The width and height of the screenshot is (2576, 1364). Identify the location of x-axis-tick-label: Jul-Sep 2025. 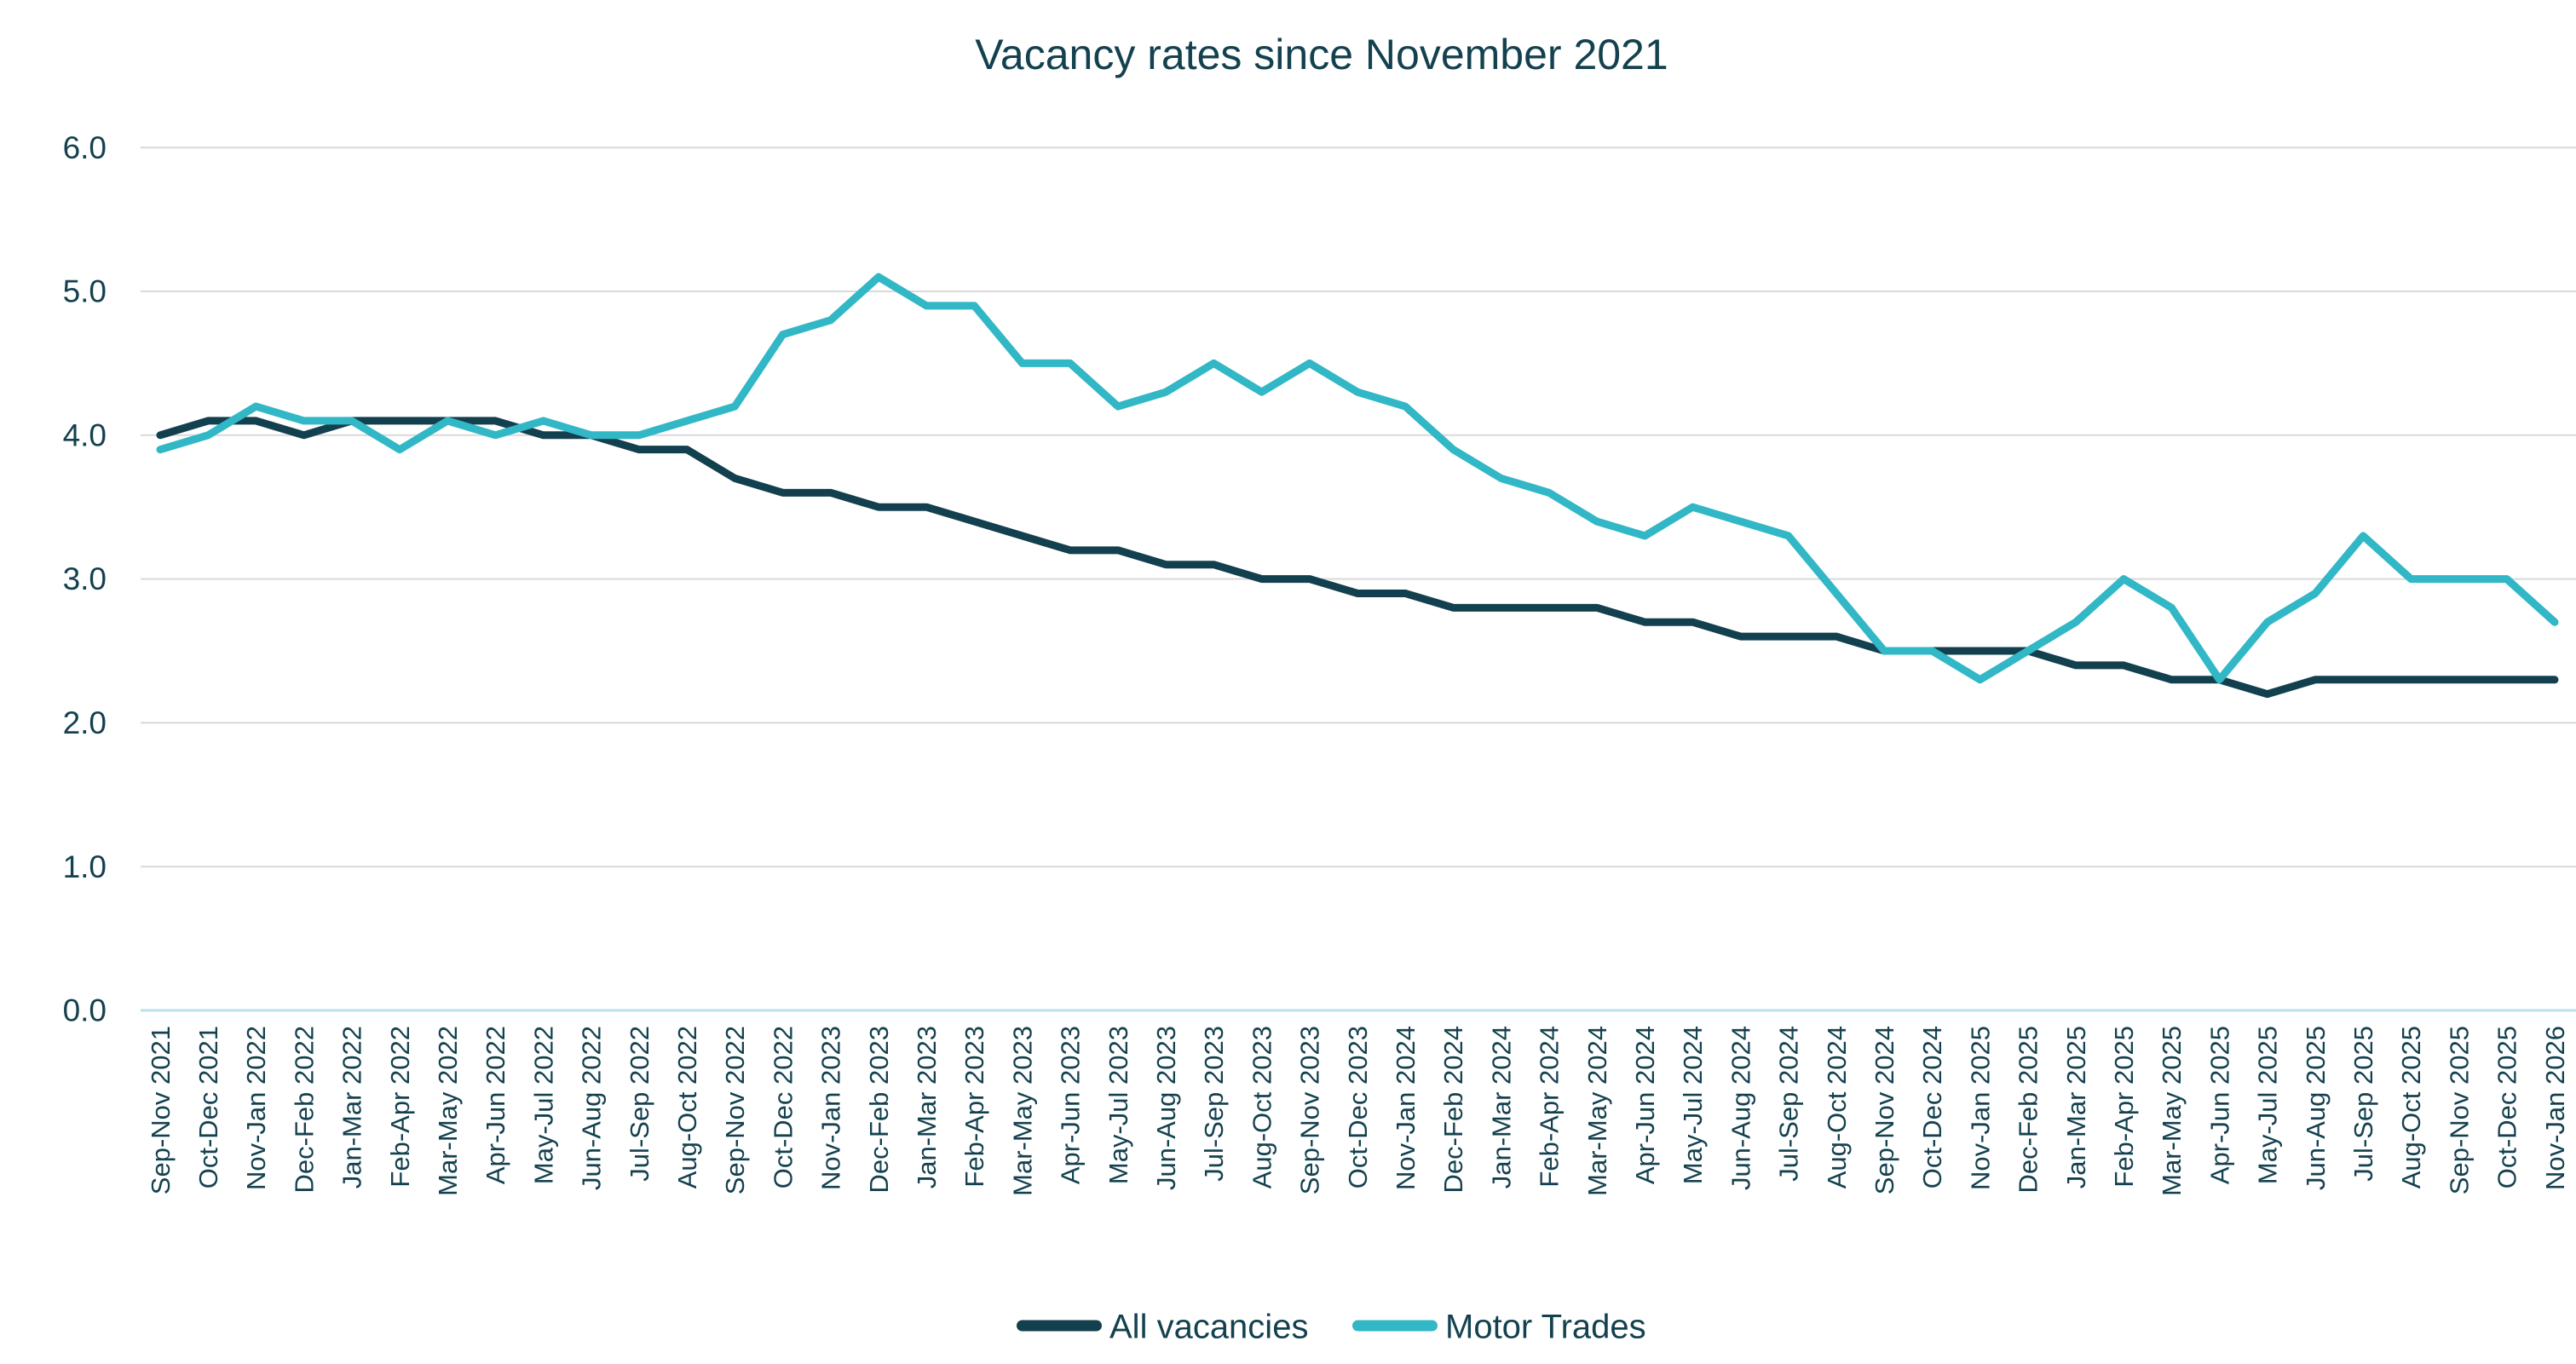
(2363, 1104).